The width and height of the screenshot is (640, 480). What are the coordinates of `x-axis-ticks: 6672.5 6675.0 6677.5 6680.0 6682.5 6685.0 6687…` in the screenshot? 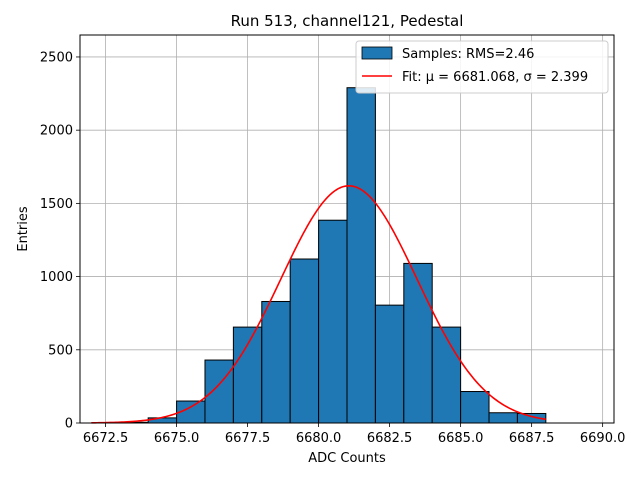 It's located at (354, 434).